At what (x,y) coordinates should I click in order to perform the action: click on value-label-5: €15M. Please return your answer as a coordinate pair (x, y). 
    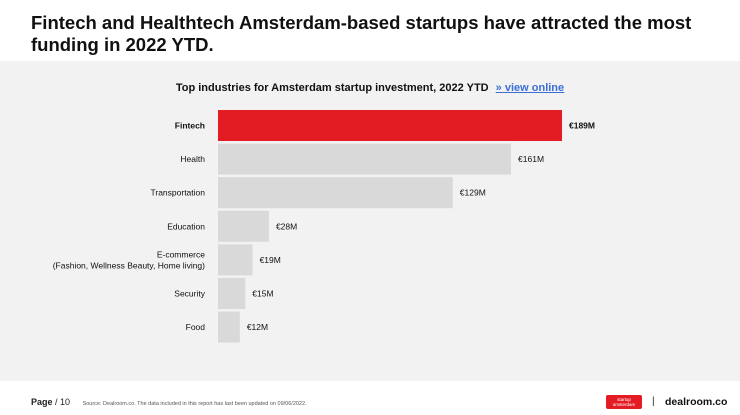
    Looking at the image, I should click on (262, 294).